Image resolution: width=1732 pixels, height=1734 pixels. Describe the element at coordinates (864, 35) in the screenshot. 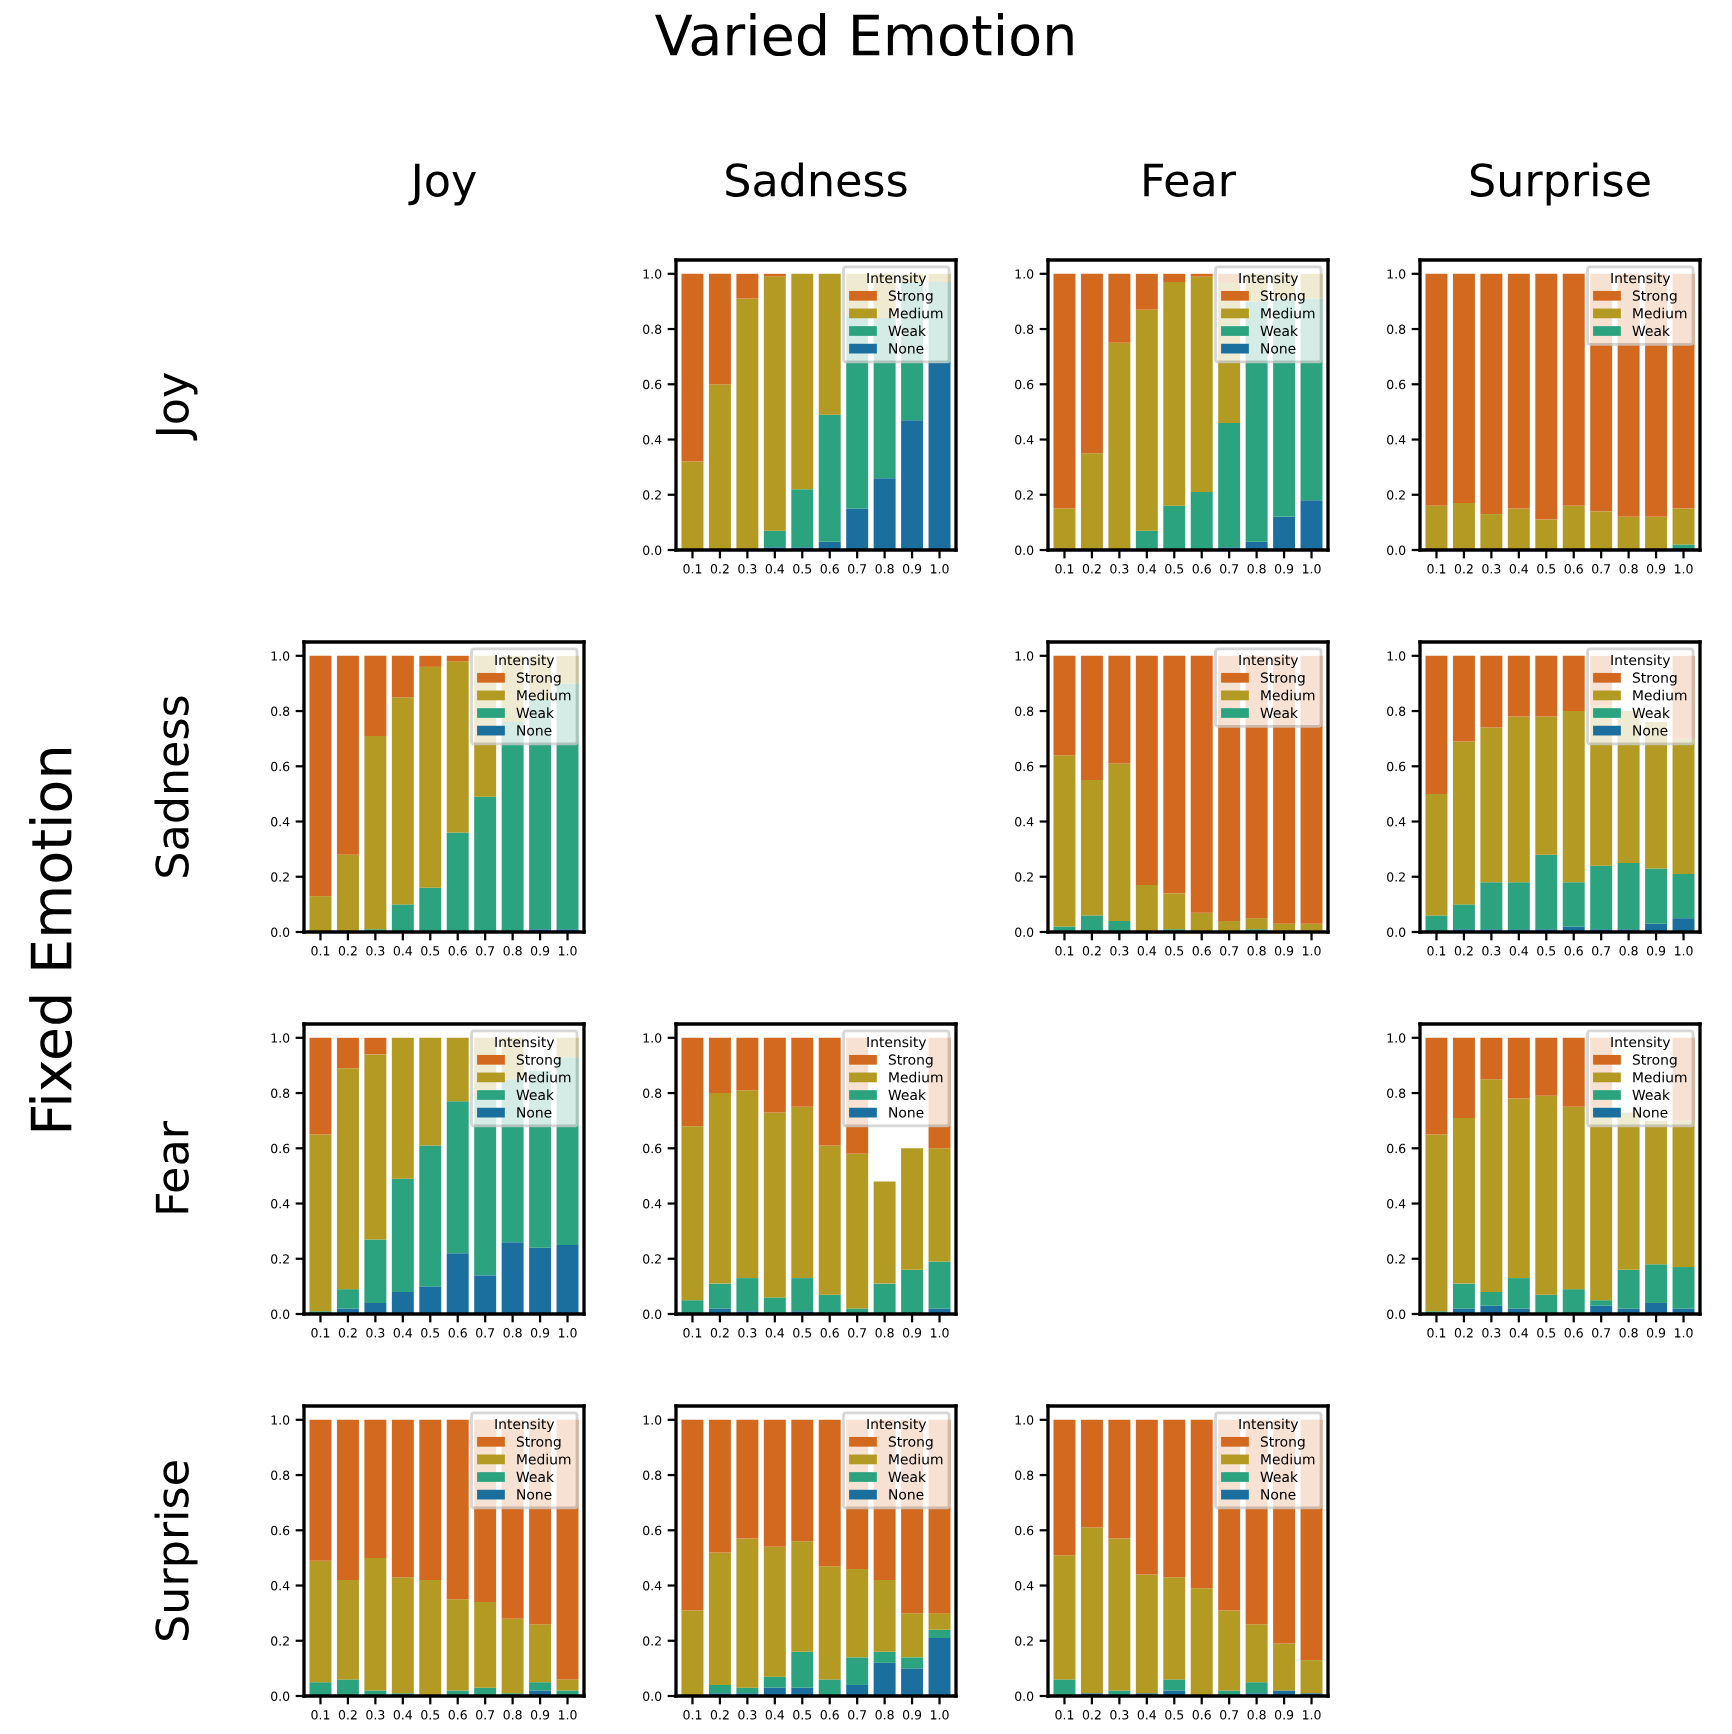

I see `text: Varied Emotion` at that location.